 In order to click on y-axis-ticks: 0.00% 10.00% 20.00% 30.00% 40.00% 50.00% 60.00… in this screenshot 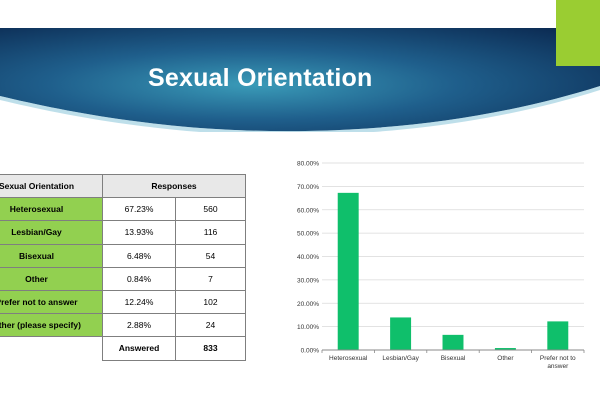, I will do `click(308, 258)`.